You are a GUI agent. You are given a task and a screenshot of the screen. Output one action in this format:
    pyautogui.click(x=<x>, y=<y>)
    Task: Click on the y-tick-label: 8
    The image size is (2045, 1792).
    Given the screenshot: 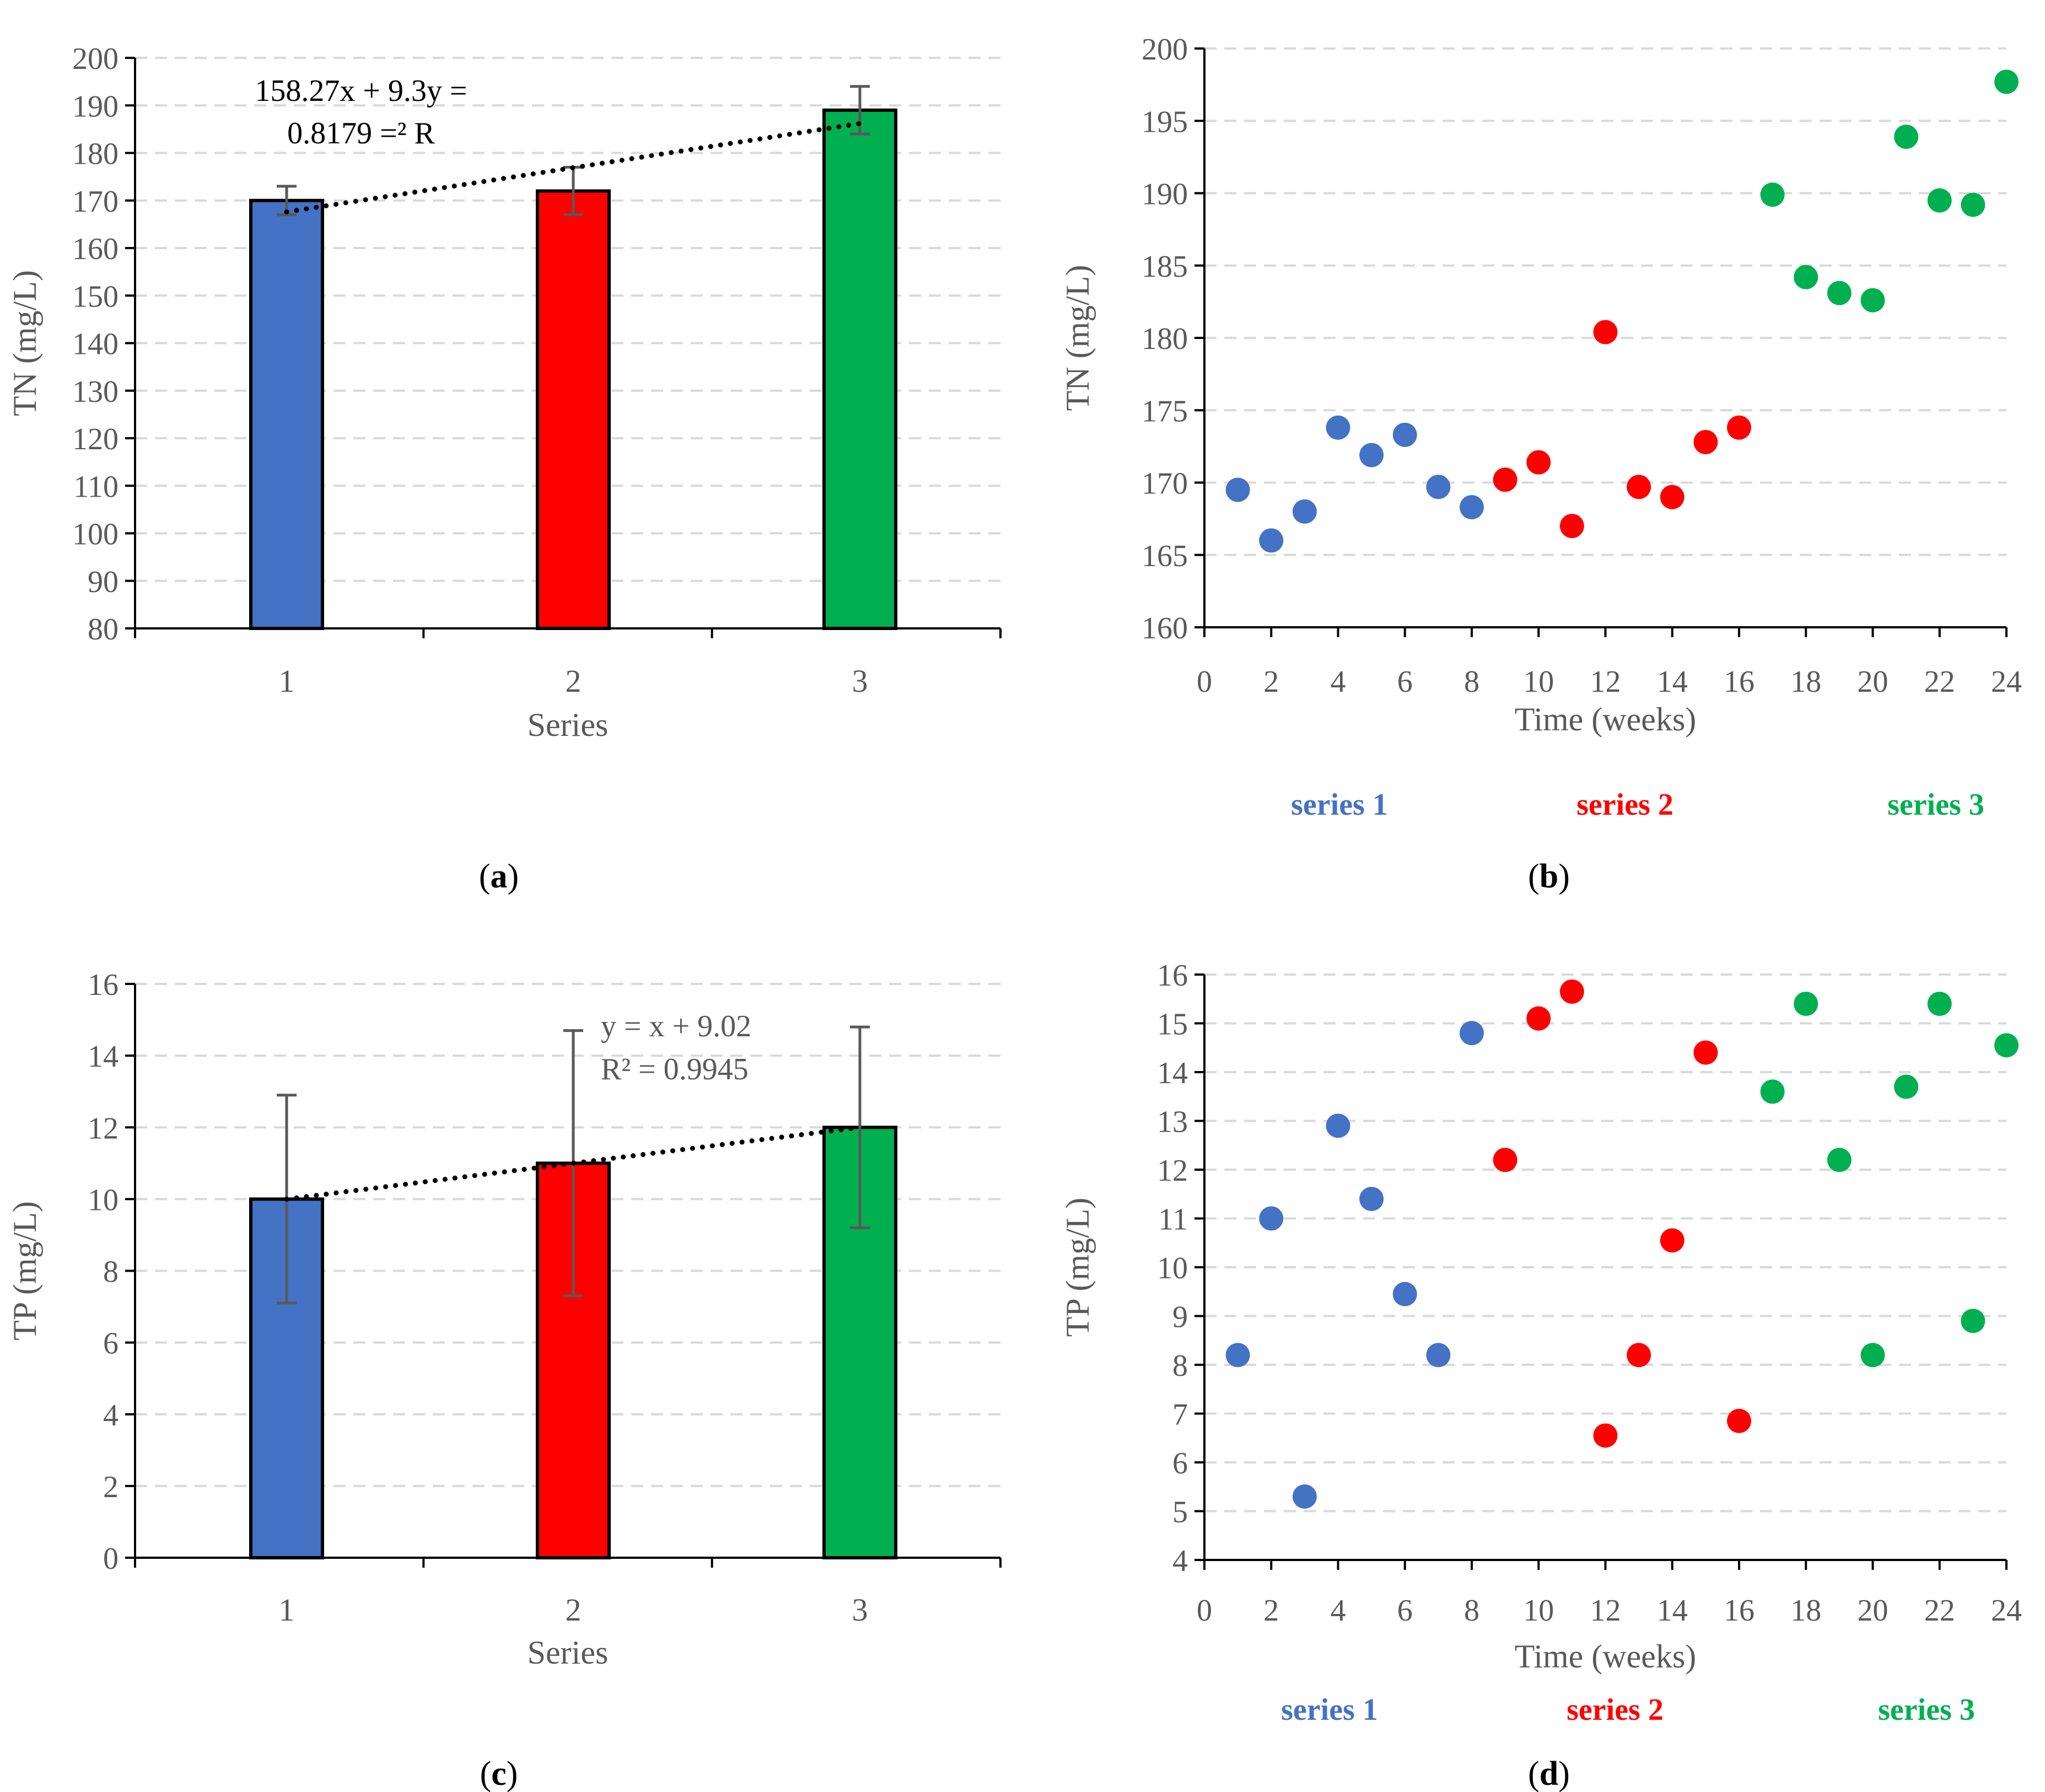 What is the action you would take?
    pyautogui.click(x=1180, y=1366)
    